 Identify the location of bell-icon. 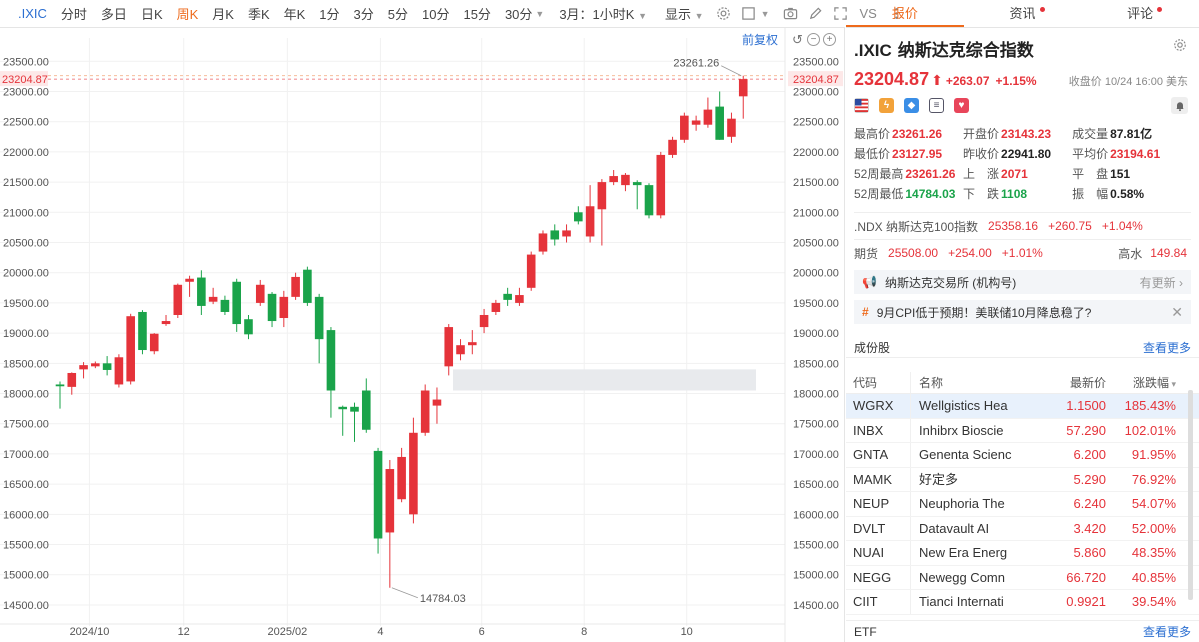
(1179, 105).